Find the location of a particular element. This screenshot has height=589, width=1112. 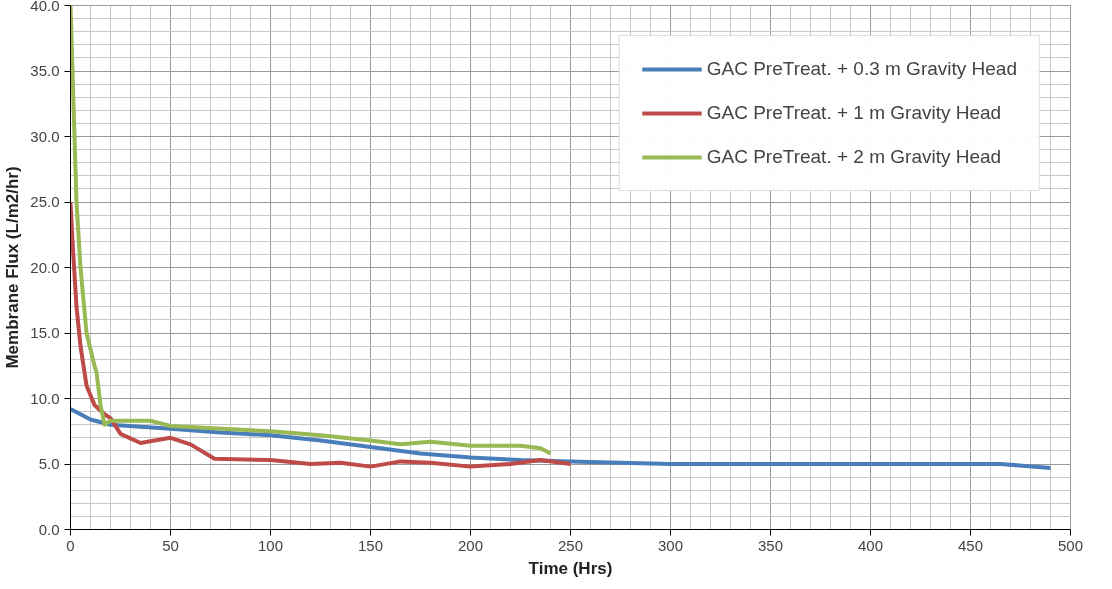

x-axis-title: Time (Hrs) is located at coordinates (570, 568).